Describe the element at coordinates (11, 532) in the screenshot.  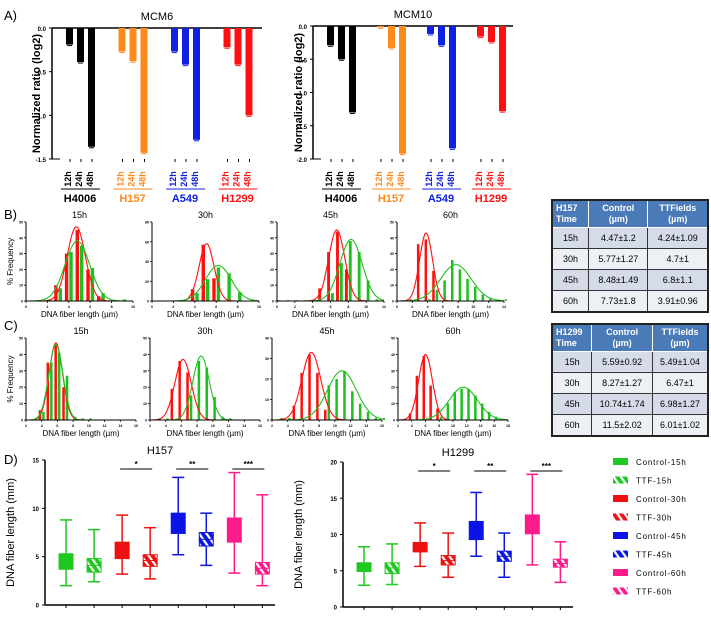
I see `y-axis-label: DNA fiber length (mm)` at that location.